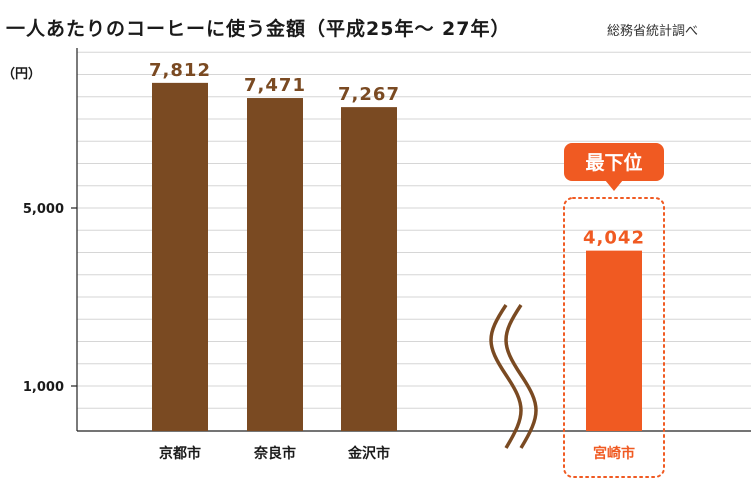 The image size is (751, 499). What do you see at coordinates (180, 70) in the screenshot?
I see `data-label: 7,812` at bounding box center [180, 70].